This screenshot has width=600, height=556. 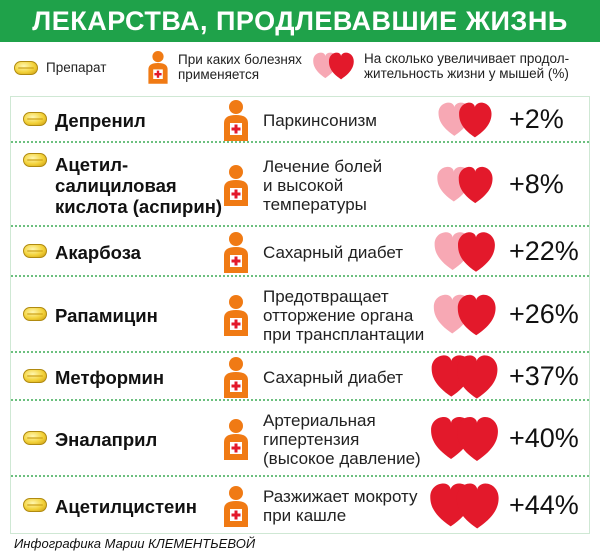 What do you see at coordinates (320, 120) in the screenshot?
I see `disease-text: Паркинсонизм` at bounding box center [320, 120].